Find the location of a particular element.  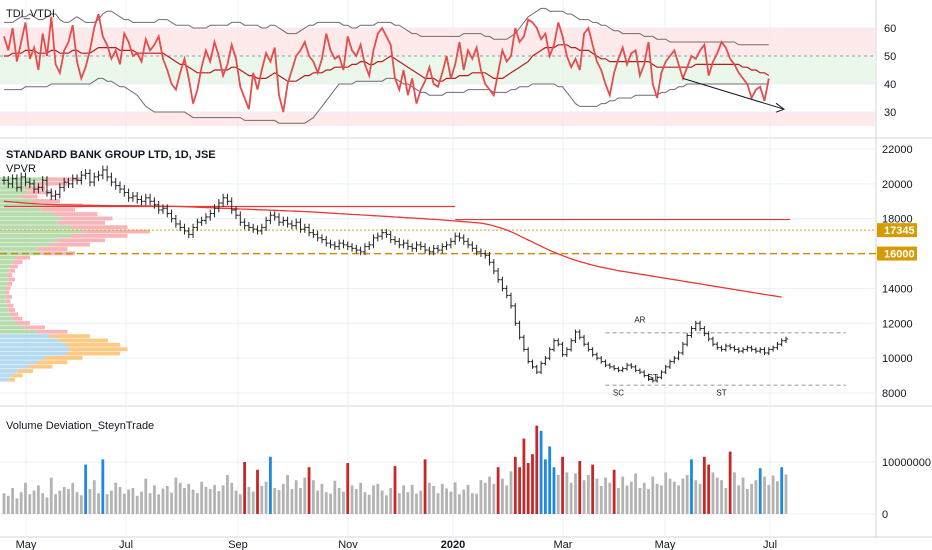

tdi-y-tick-label: 50 is located at coordinates (890, 57).